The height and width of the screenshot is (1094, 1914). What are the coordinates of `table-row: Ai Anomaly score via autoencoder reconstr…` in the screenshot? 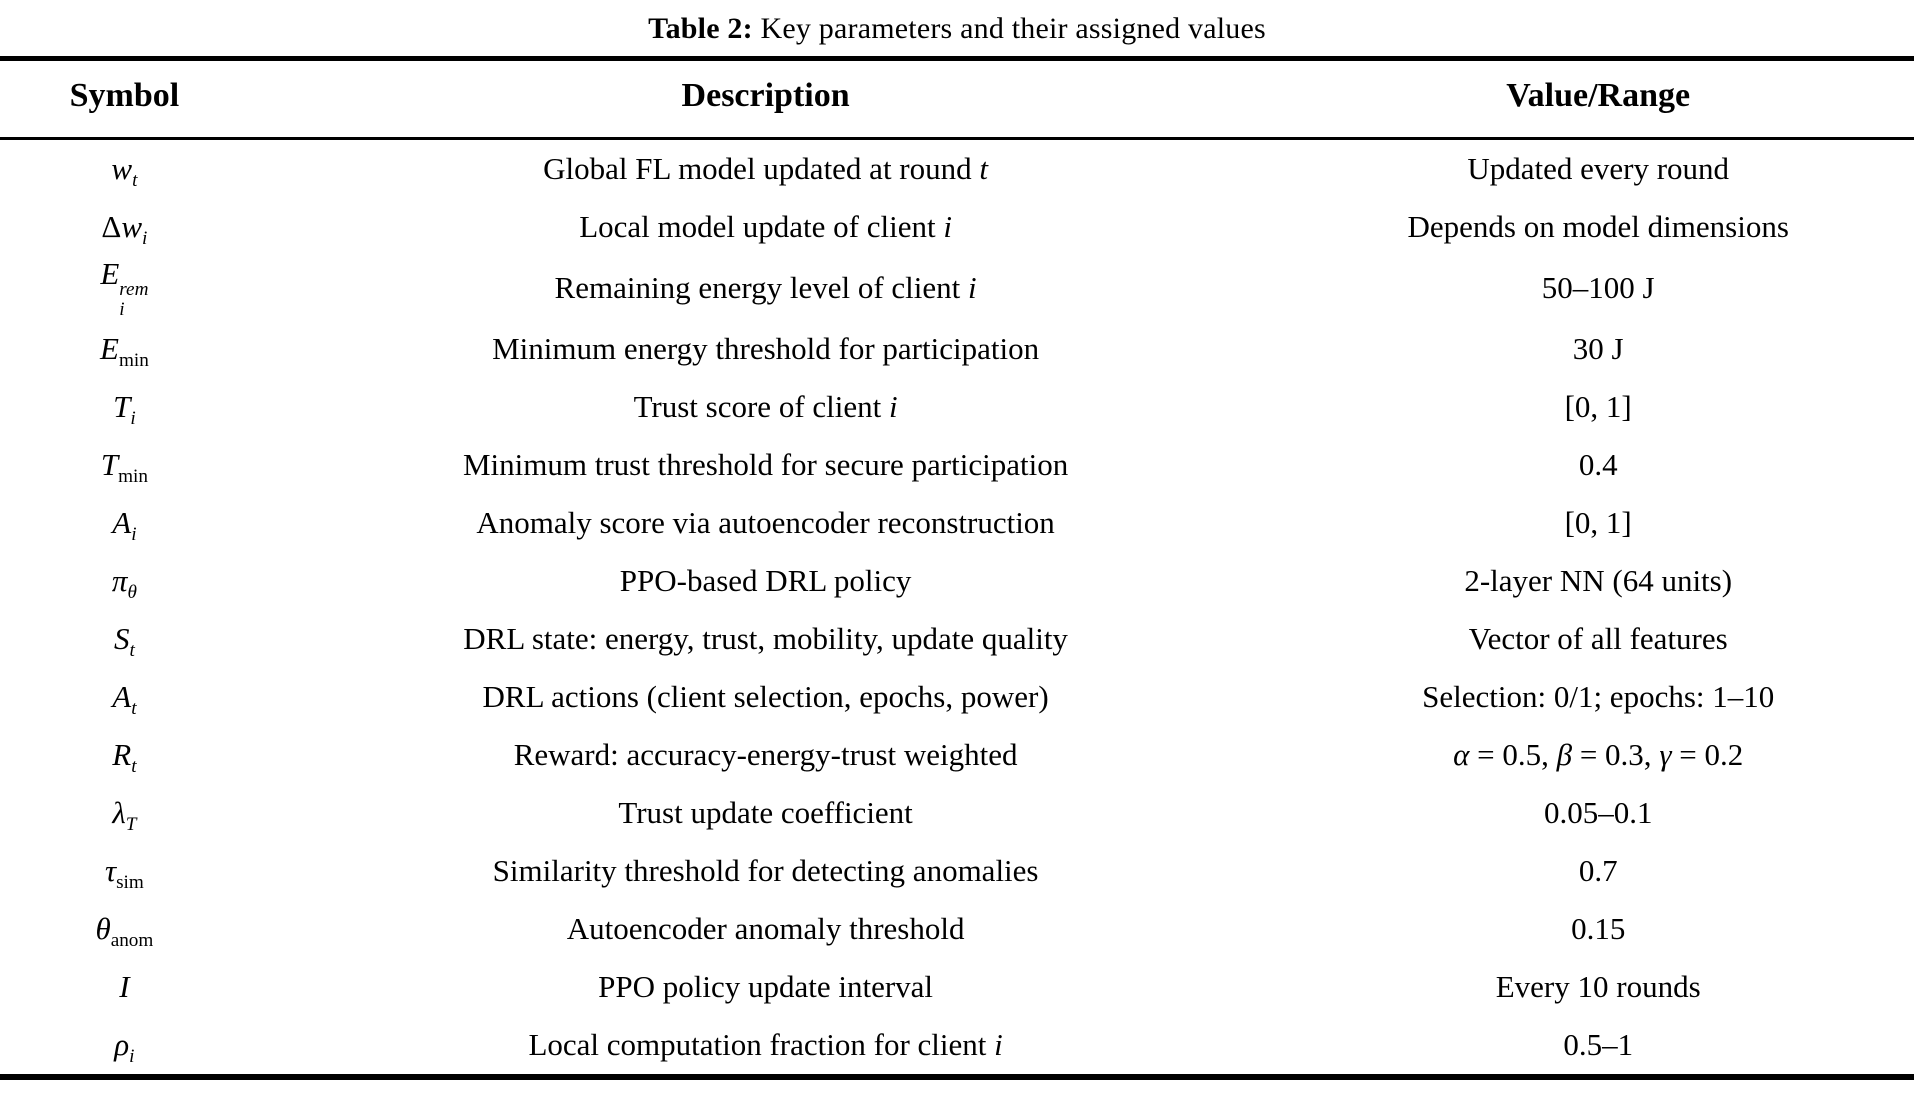 It's located at (957, 523).